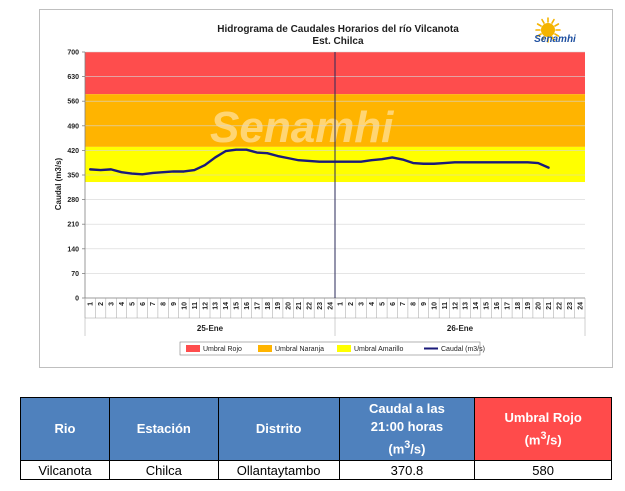 The width and height of the screenshot is (625, 491). I want to click on header-caudal: Caudal a las 21:00 horas (m3/s), so click(407, 429).